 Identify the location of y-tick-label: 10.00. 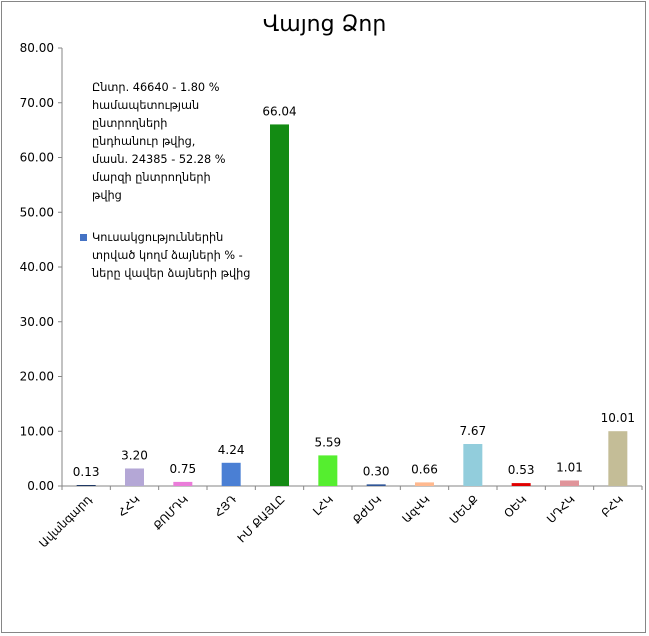
(37, 431).